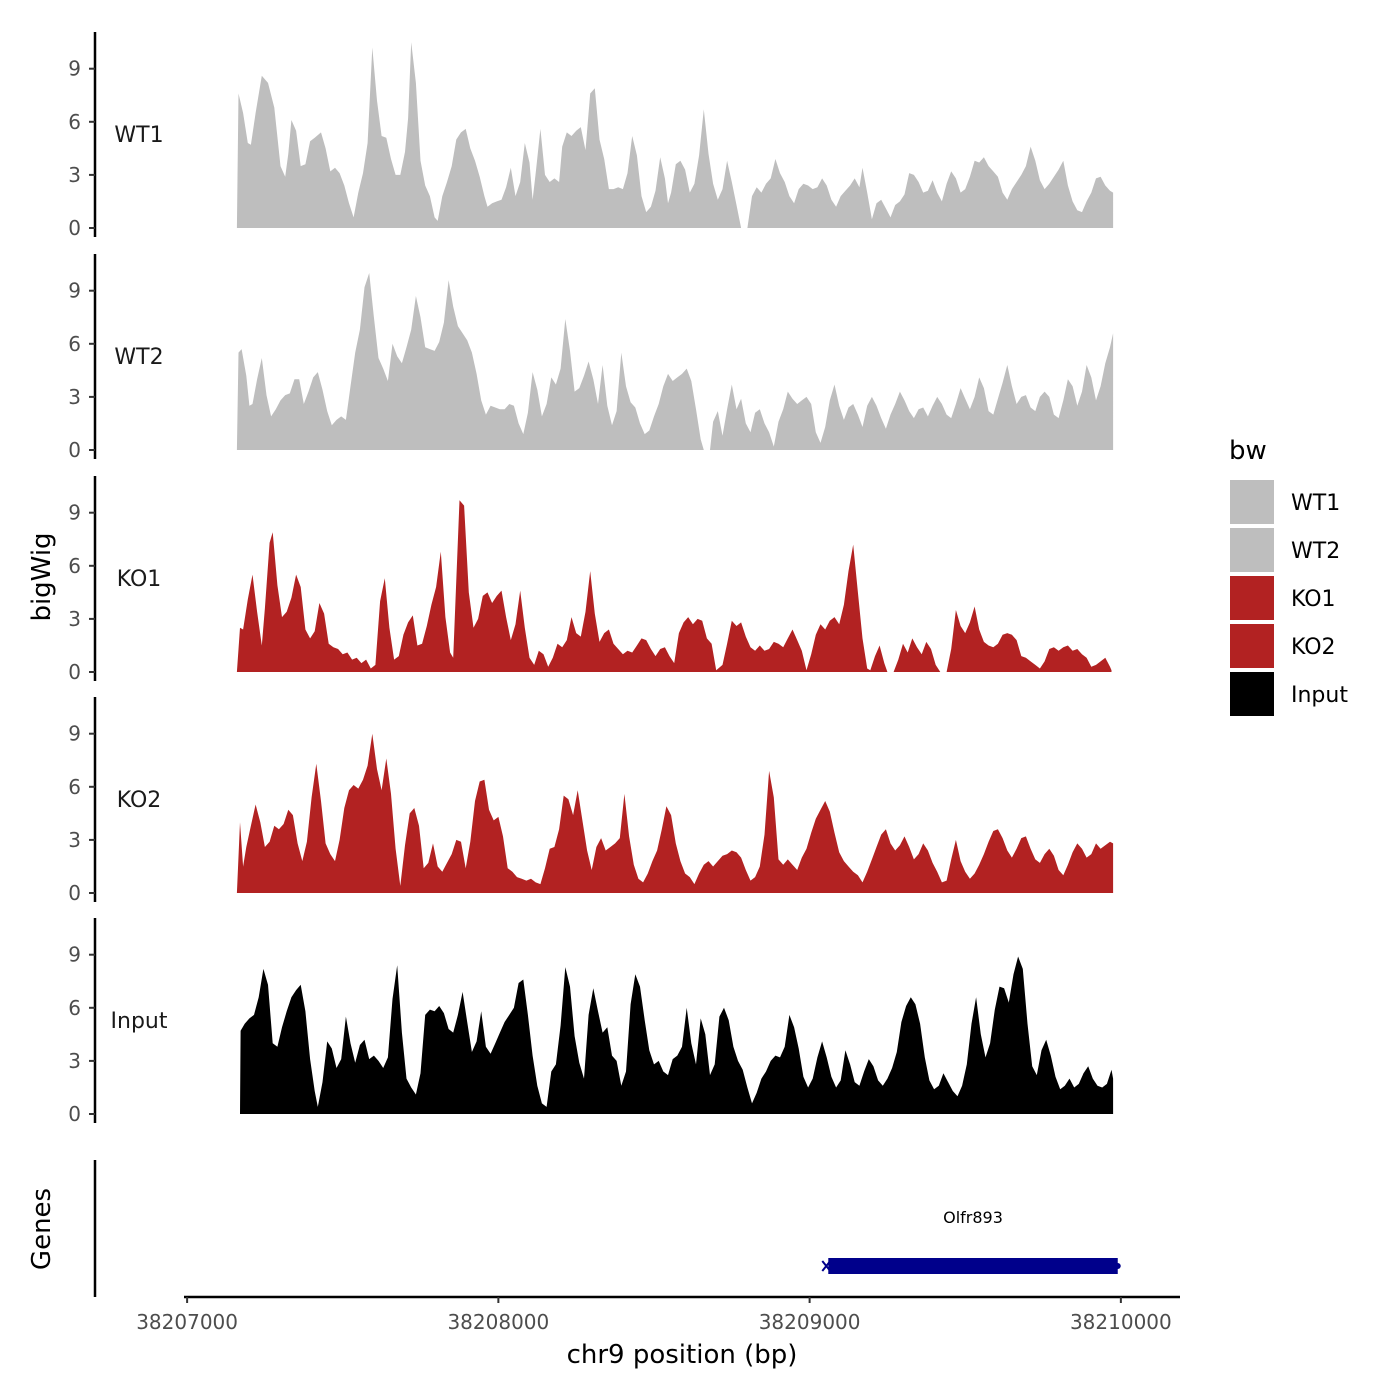  I want to click on x-tick-label: 38208000, so click(498, 1322).